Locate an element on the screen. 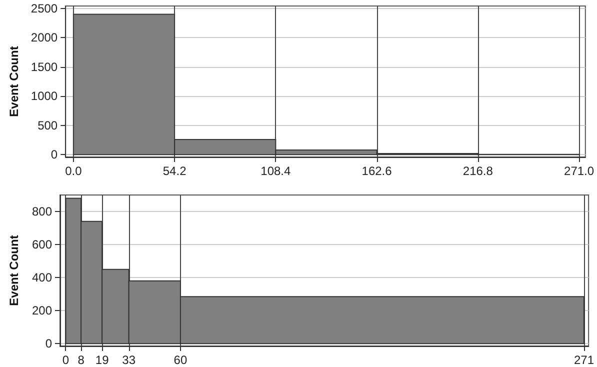  y-tick-label: 2000 is located at coordinates (44, 37).